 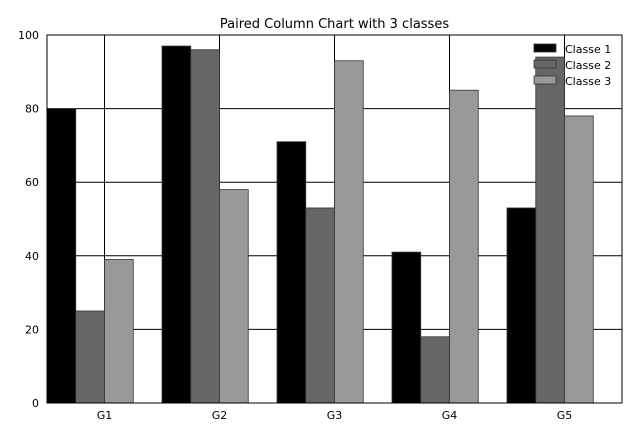 What do you see at coordinates (588, 49) in the screenshot?
I see `legend-label: Classe 1` at bounding box center [588, 49].